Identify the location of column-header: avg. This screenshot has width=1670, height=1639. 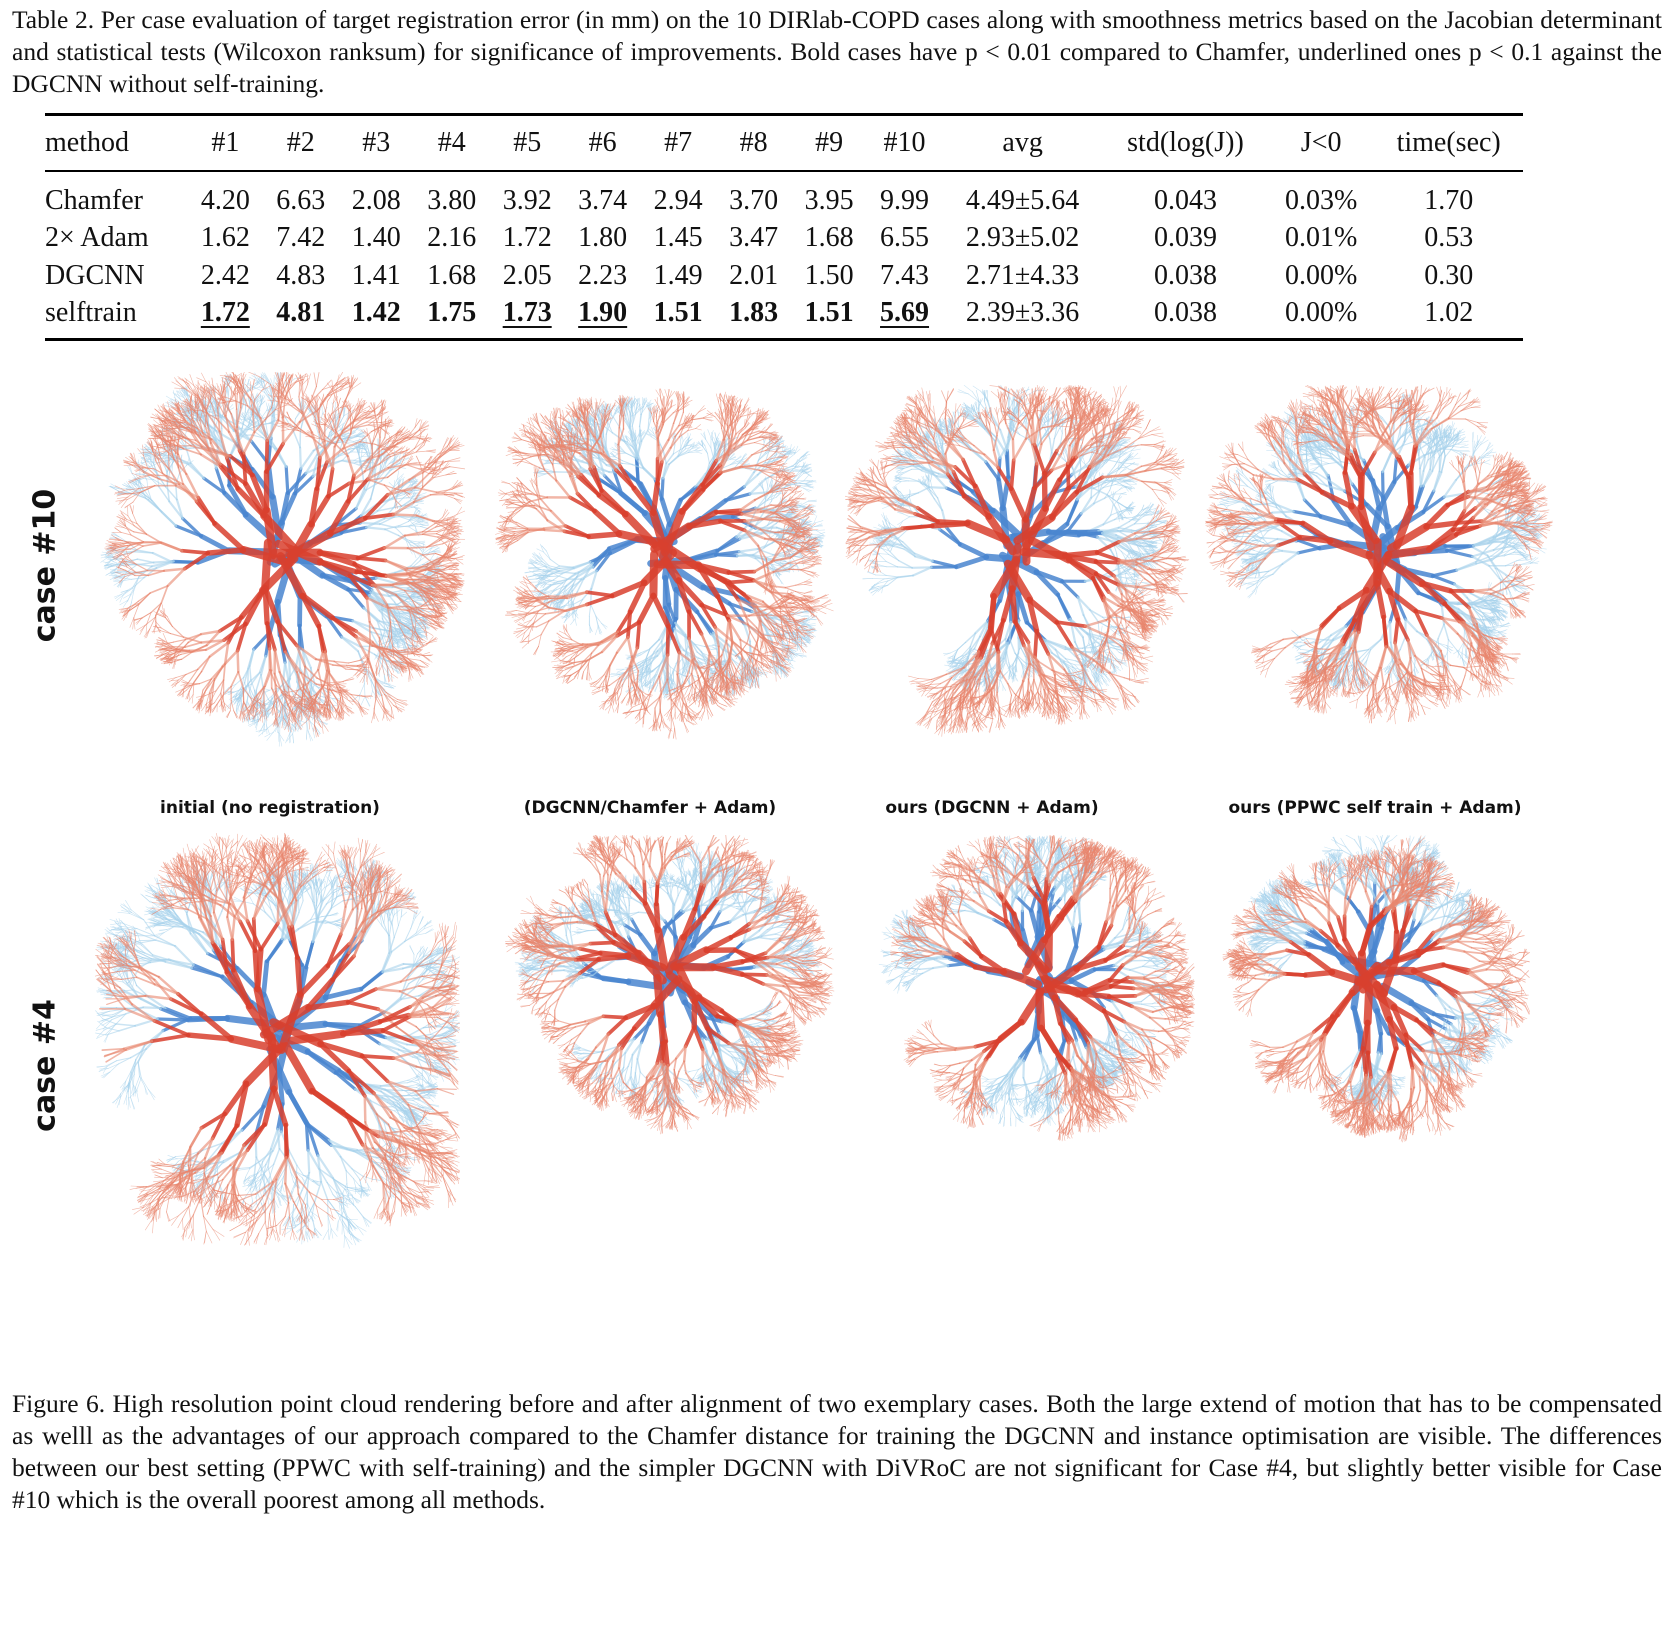
(1022, 143).